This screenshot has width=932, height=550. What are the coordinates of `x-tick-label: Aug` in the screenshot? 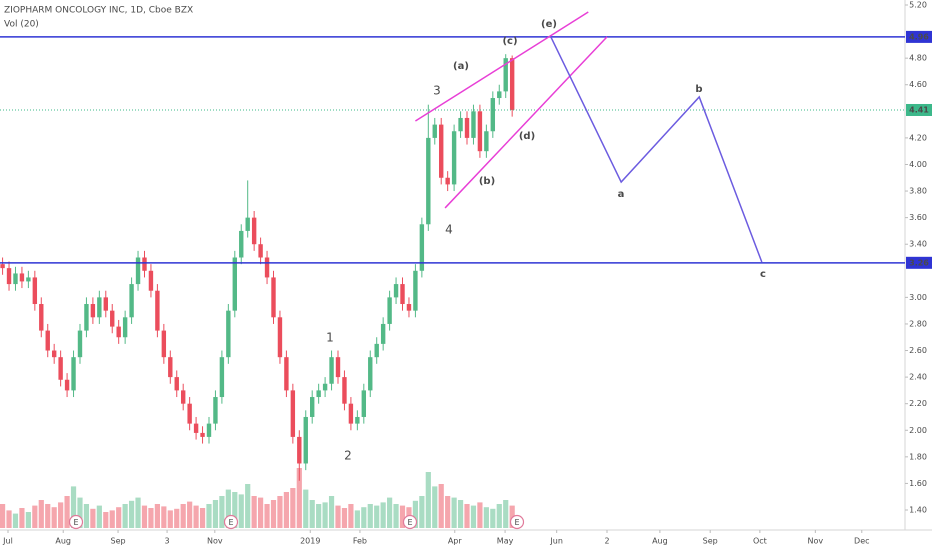 It's located at (660, 541).